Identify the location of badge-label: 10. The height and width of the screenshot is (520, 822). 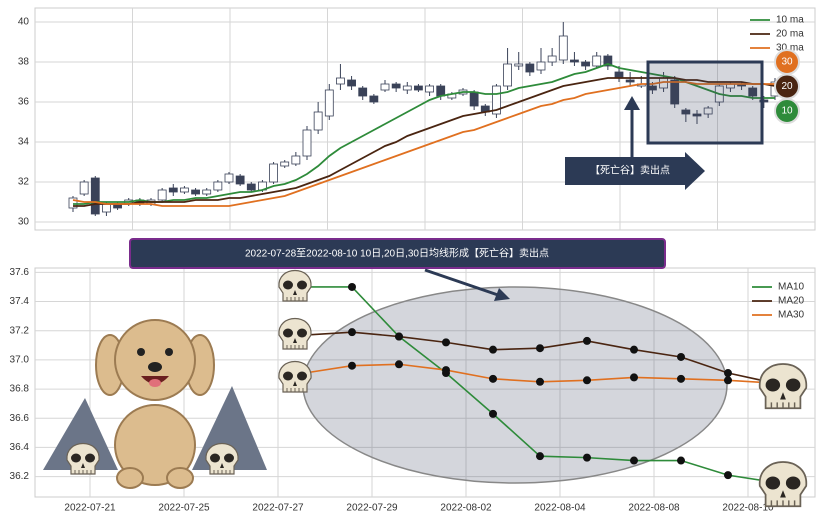
(787, 111).